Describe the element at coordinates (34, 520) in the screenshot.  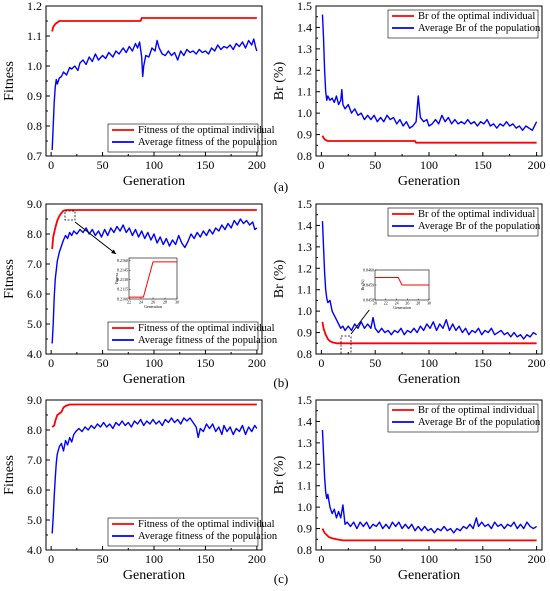
I see `y-tick-label: 5.0` at that location.